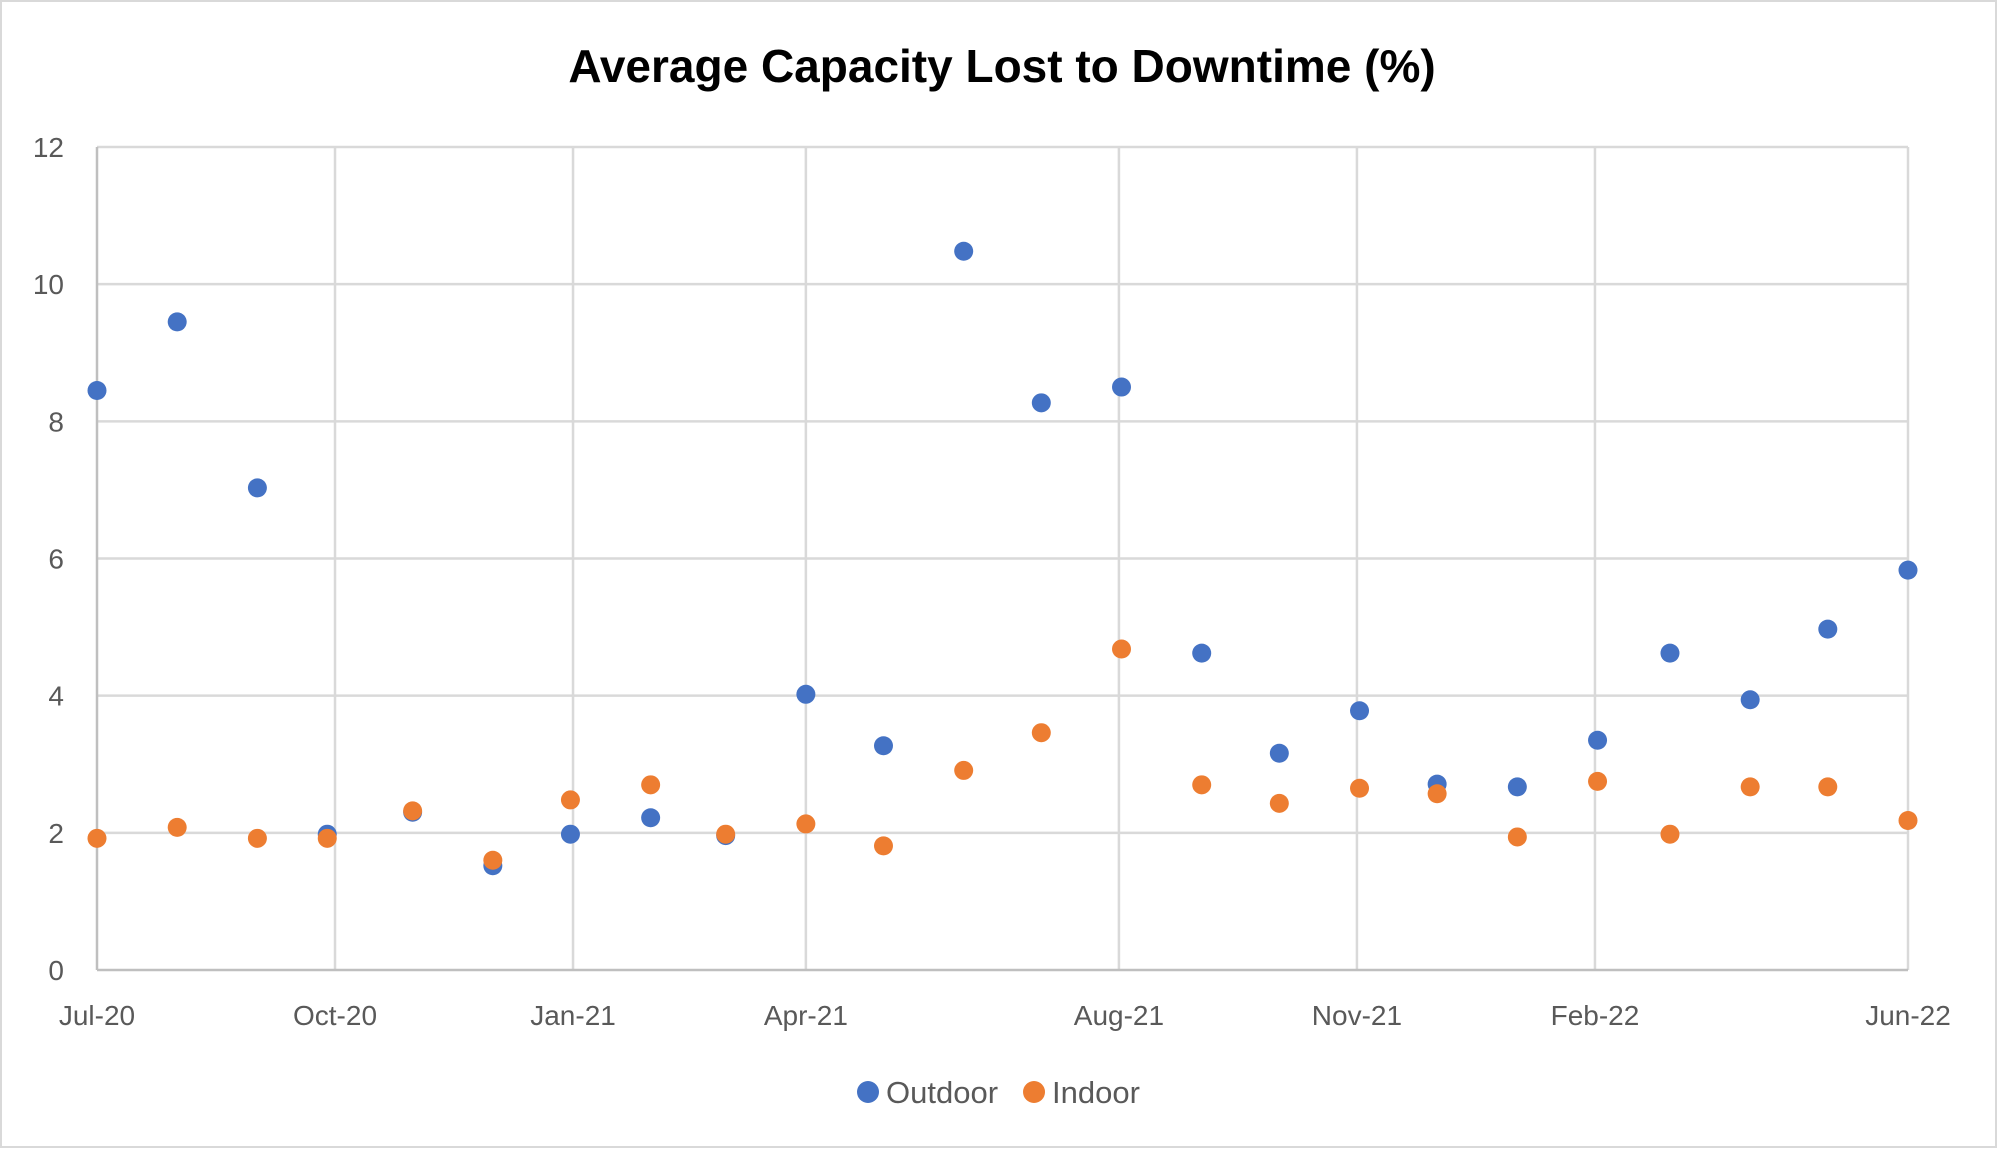 The width and height of the screenshot is (1997, 1150). I want to click on y-tick-label: 2, so click(56, 833).